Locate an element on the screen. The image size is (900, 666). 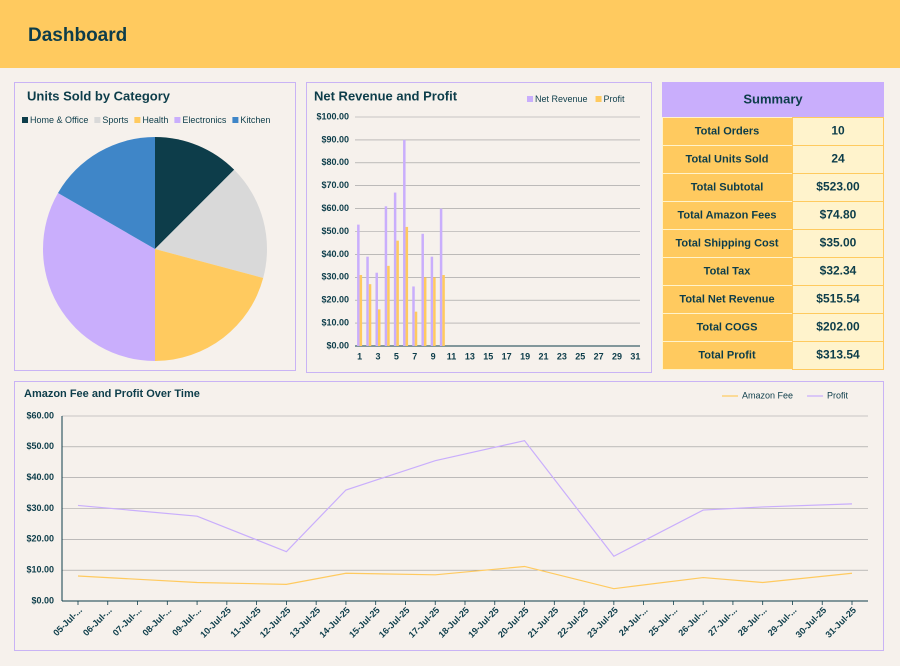
legend-label: Home & Office is located at coordinates (59, 120).